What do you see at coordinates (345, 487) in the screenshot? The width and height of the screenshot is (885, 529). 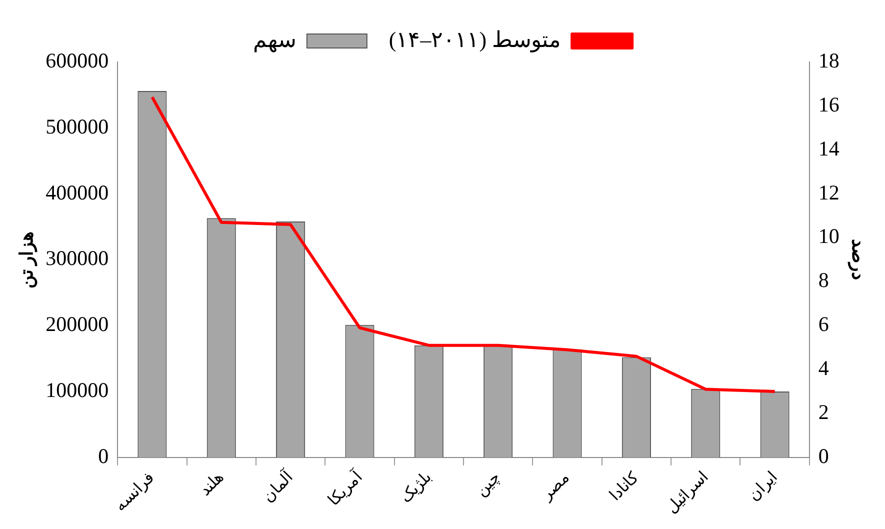 I see `x-tick-label: آمریکا` at bounding box center [345, 487].